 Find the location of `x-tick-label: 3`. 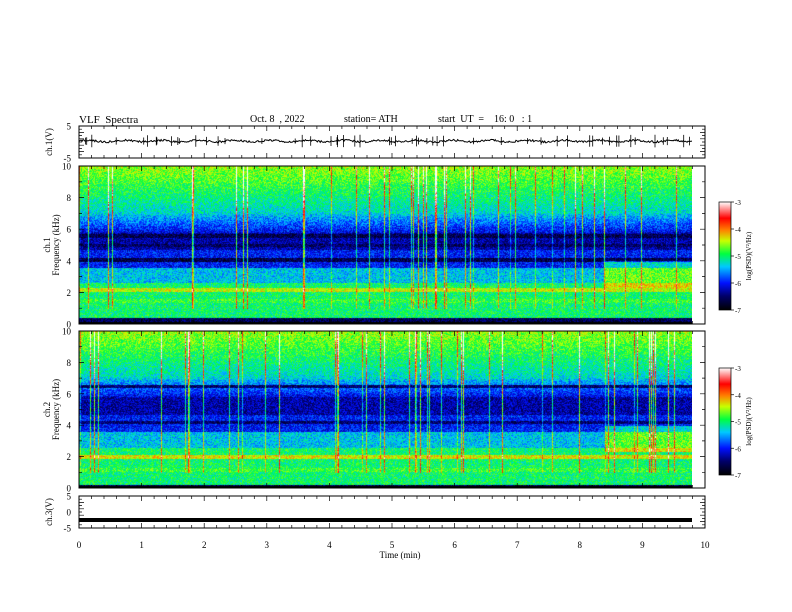

x-tick-label: 3 is located at coordinates (267, 545).